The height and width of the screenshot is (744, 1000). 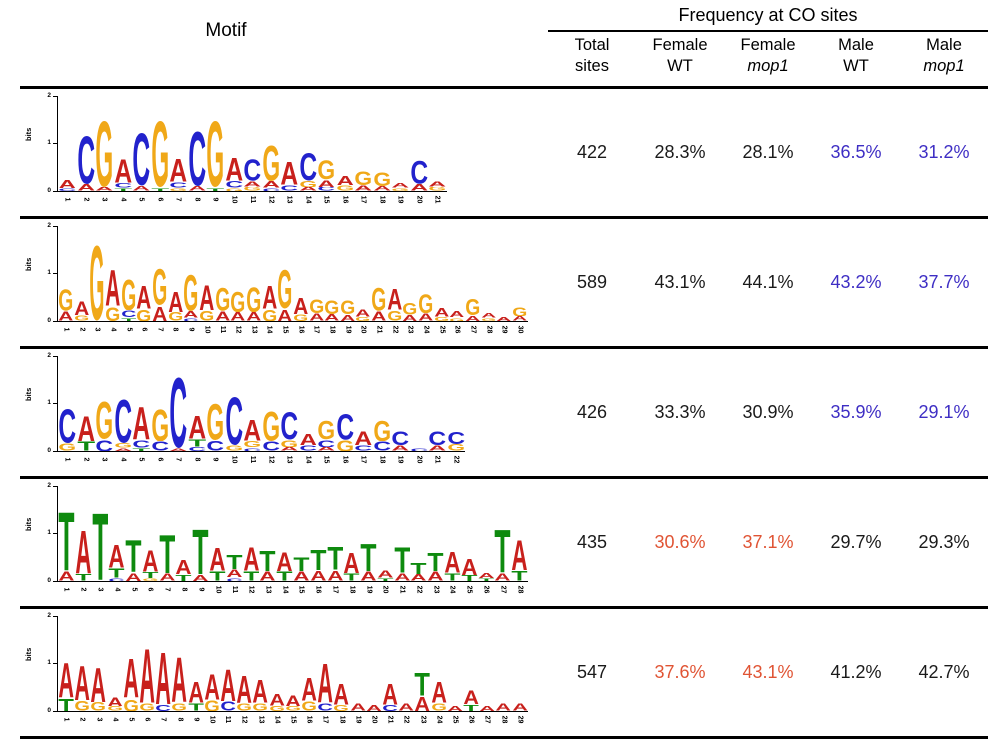 What do you see at coordinates (128, 329) in the screenshot?
I see `position-label: 5` at bounding box center [128, 329].